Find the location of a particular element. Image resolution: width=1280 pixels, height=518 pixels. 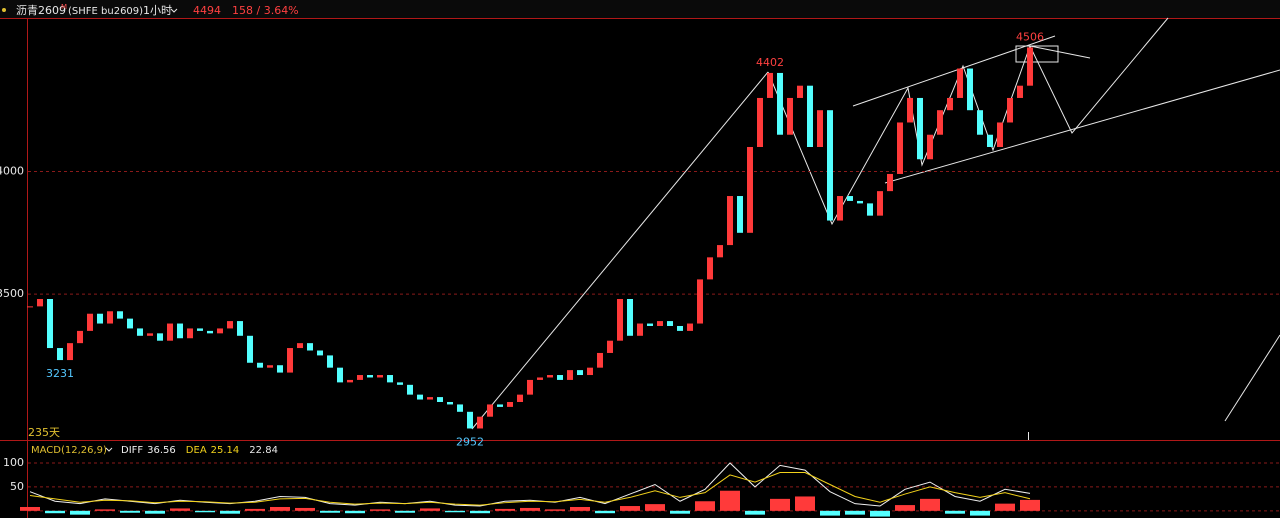

symbol: 沥青2609 is located at coordinates (41, 10).